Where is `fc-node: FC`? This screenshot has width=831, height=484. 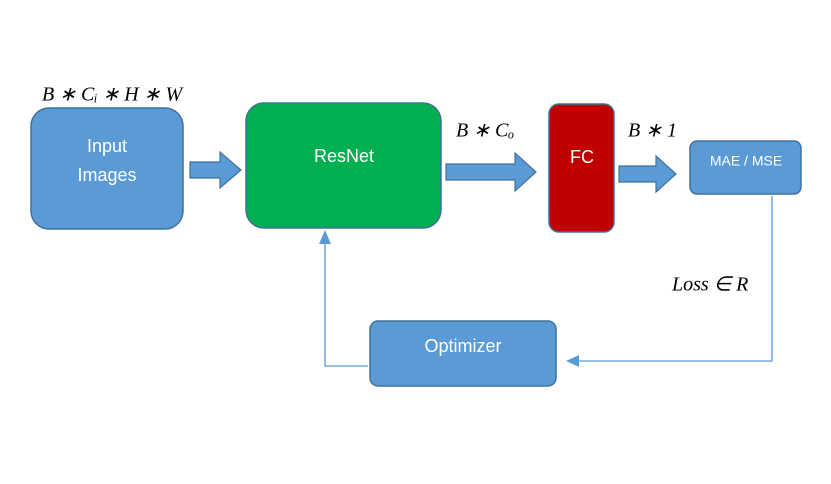 fc-node: FC is located at coordinates (581, 168).